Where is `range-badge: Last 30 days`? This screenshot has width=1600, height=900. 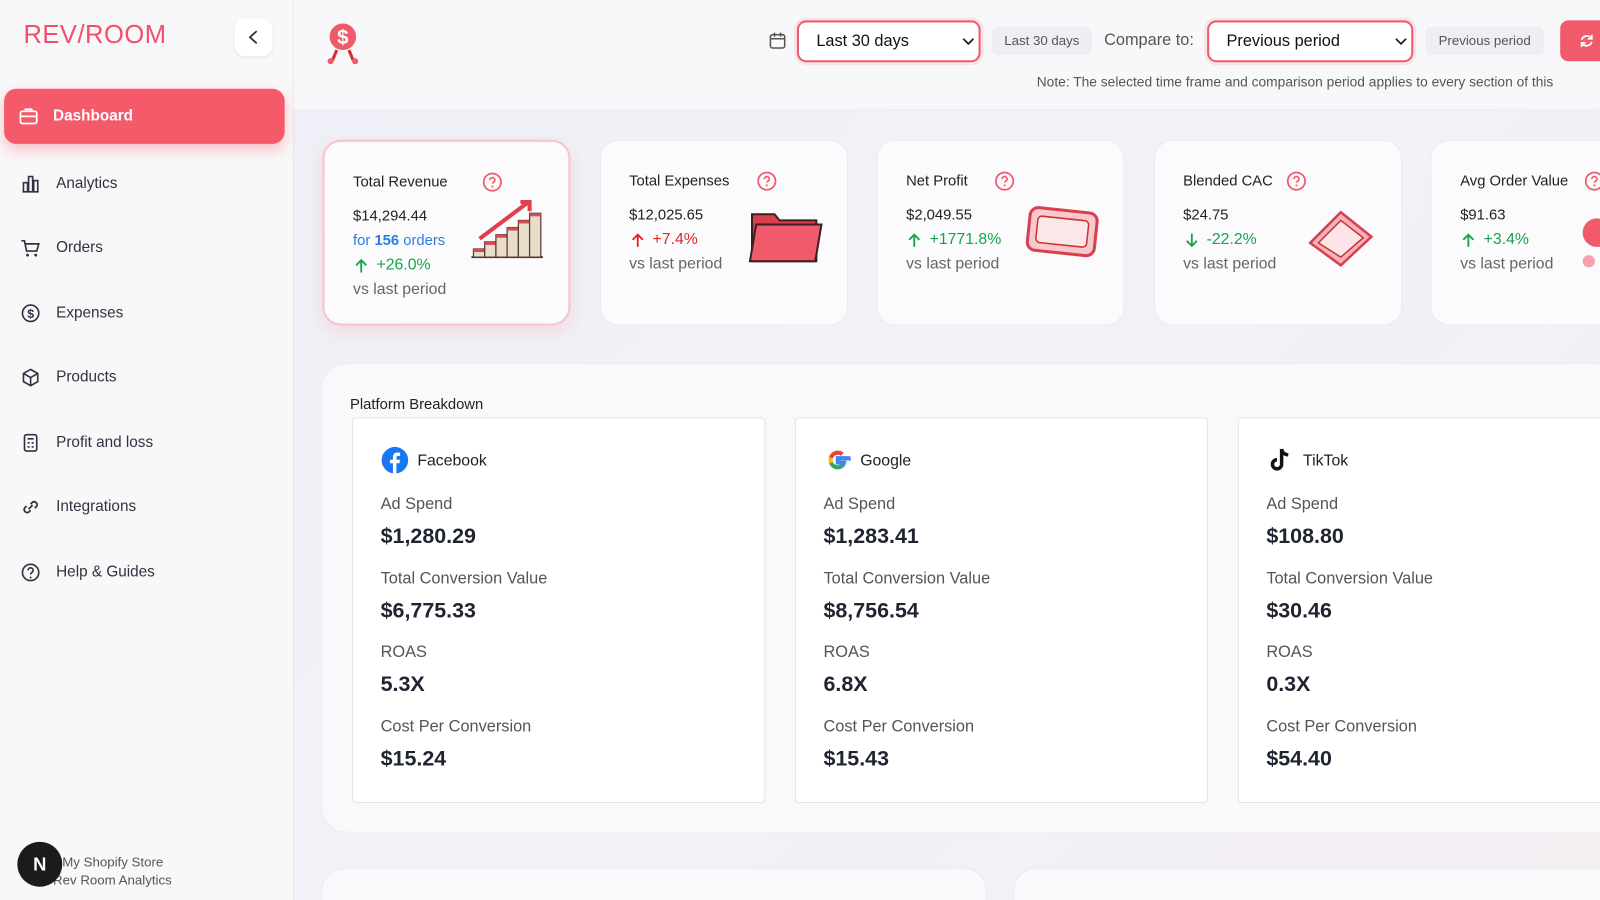 range-badge: Last 30 days is located at coordinates (1041, 41).